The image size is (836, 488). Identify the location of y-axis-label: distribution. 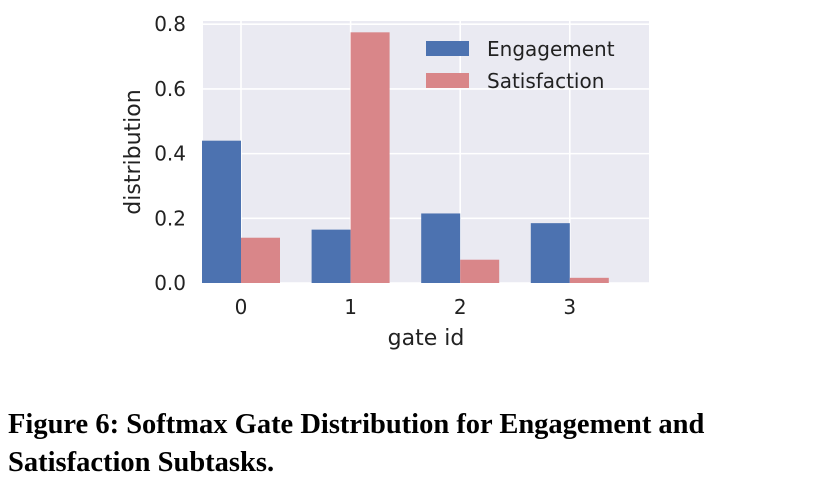
(133, 151).